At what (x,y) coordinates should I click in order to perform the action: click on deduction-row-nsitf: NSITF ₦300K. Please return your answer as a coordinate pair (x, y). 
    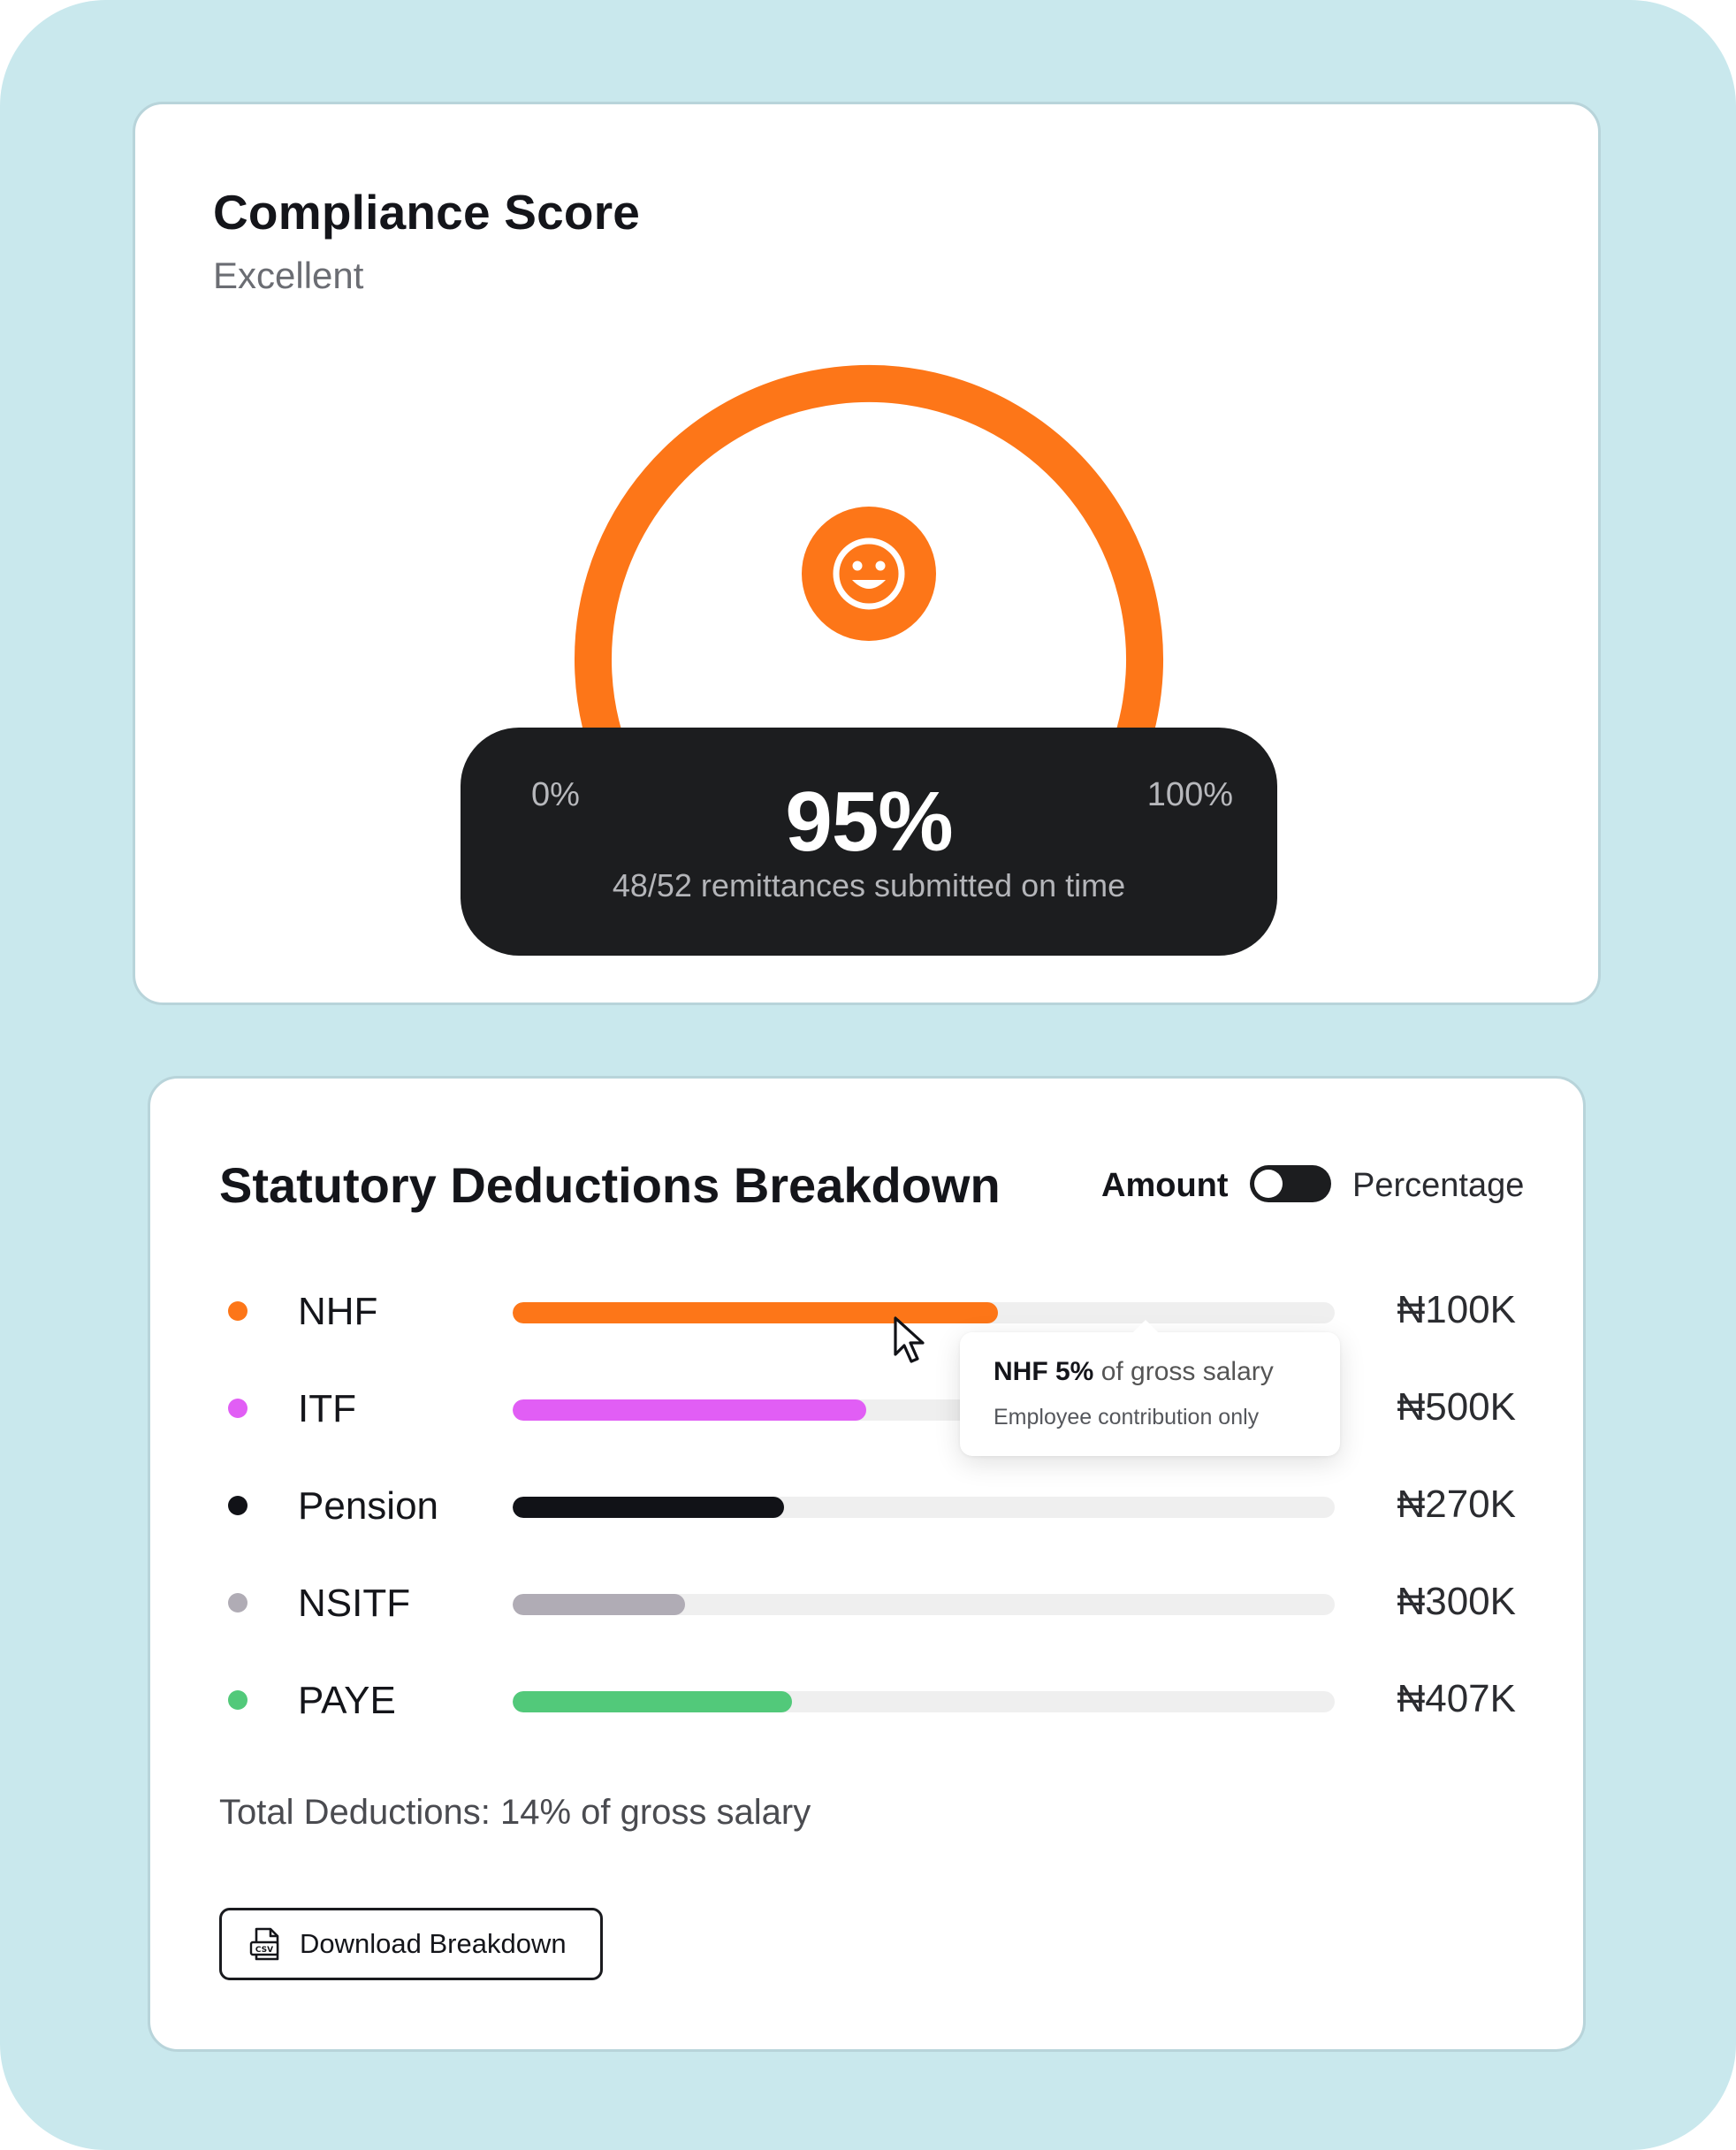
    Looking at the image, I should click on (866, 1602).